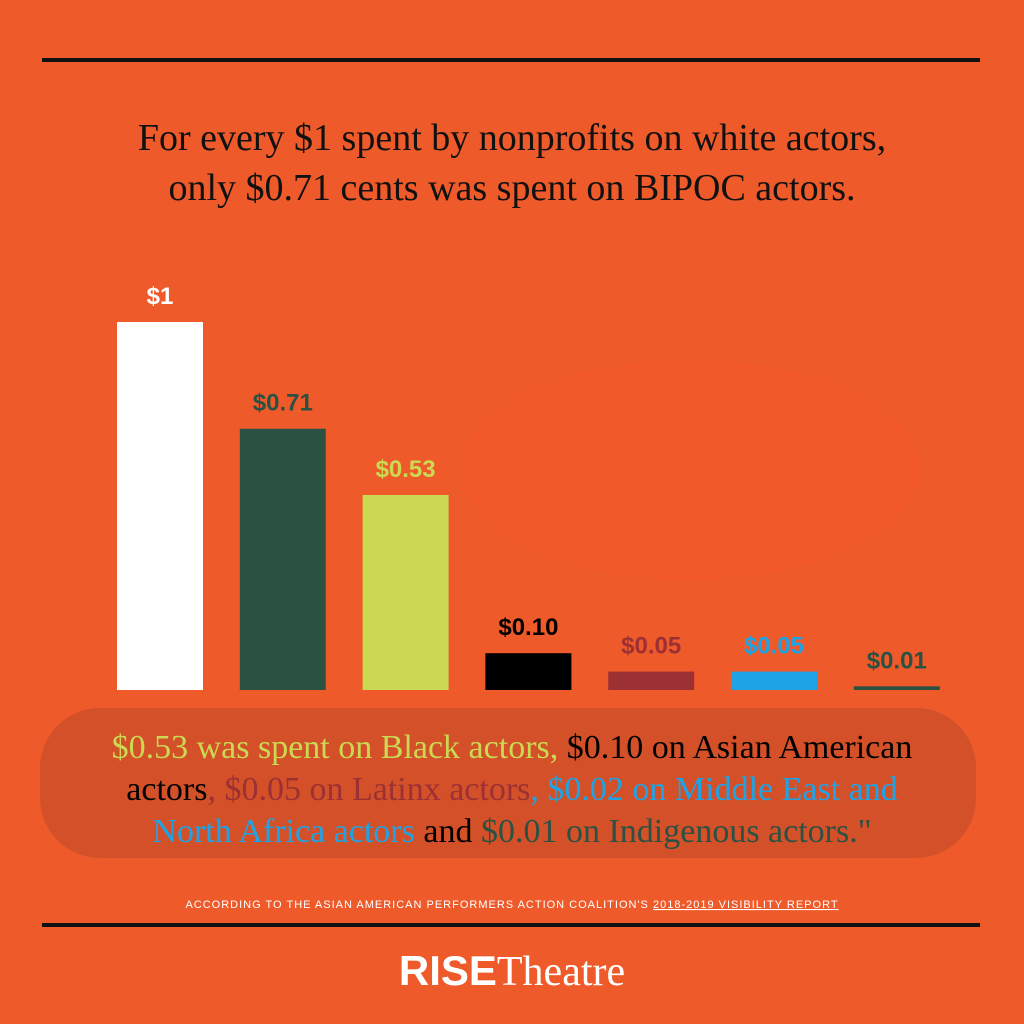 The width and height of the screenshot is (1024, 1024). What do you see at coordinates (690, 470) in the screenshot?
I see `blur-patch` at bounding box center [690, 470].